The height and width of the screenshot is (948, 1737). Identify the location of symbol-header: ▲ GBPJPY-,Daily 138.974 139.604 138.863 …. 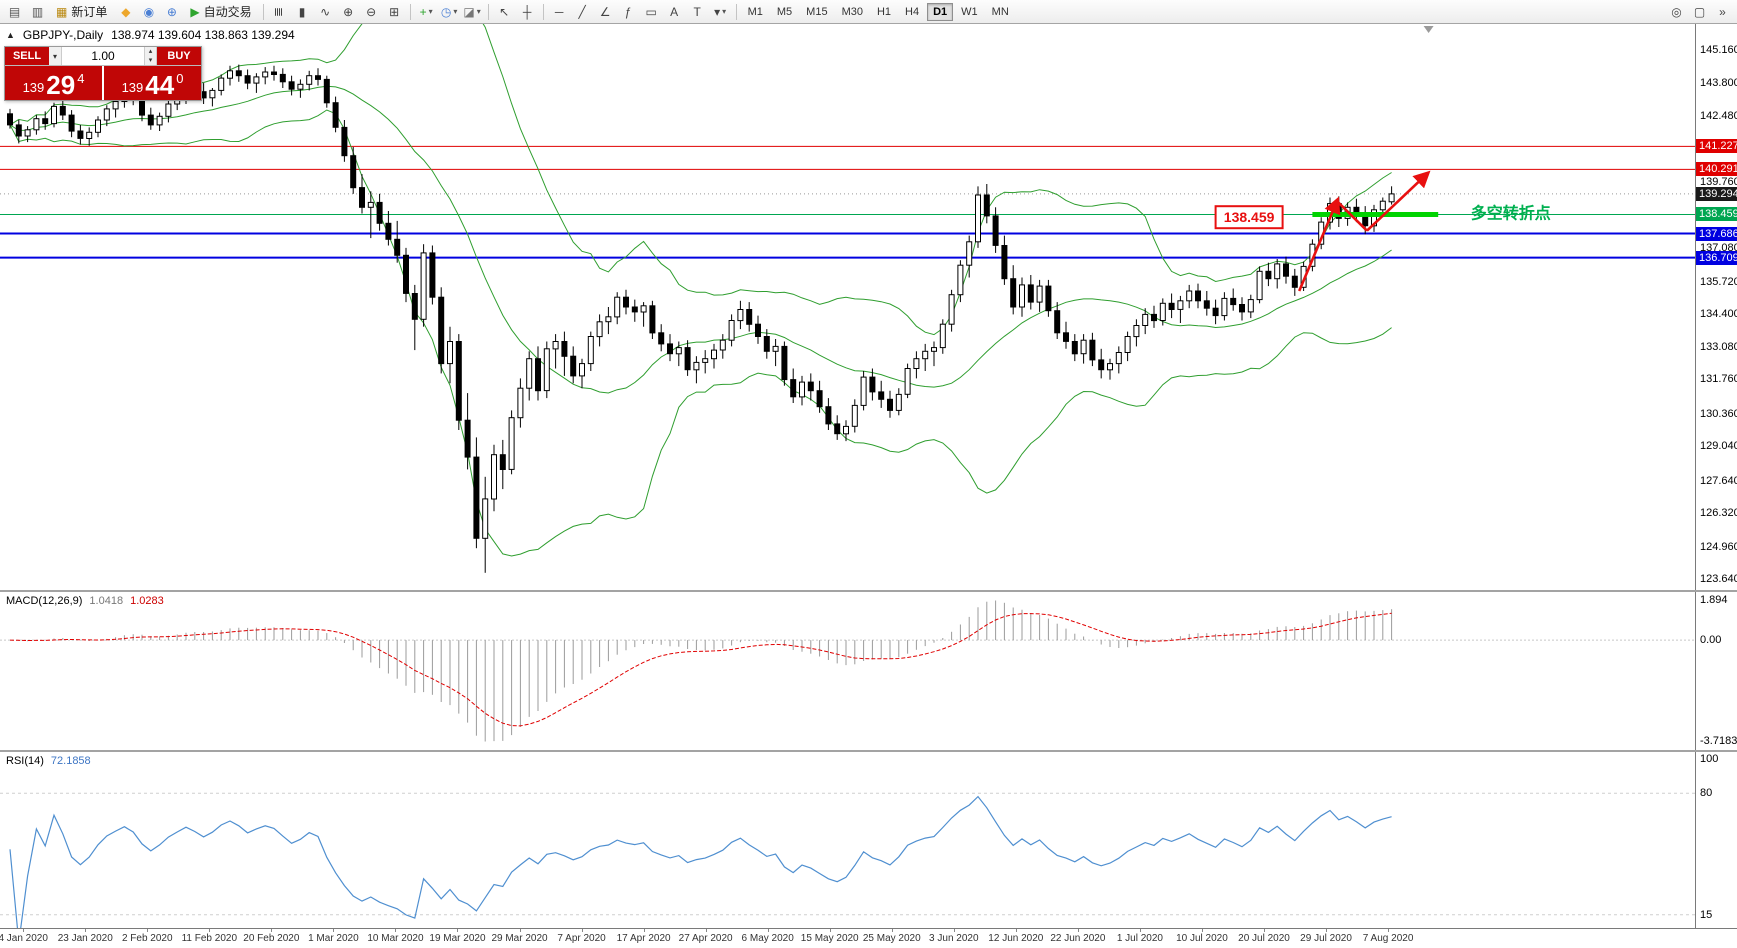
(150, 35).